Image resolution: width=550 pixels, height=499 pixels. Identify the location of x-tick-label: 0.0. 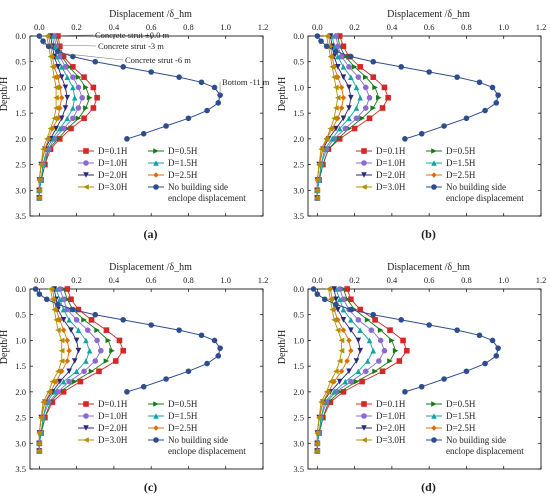
(39, 27).